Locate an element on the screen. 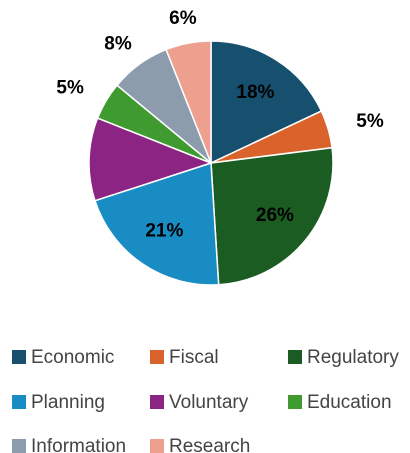 This screenshot has height=453, width=410. data-label: 8% is located at coordinates (118, 44).